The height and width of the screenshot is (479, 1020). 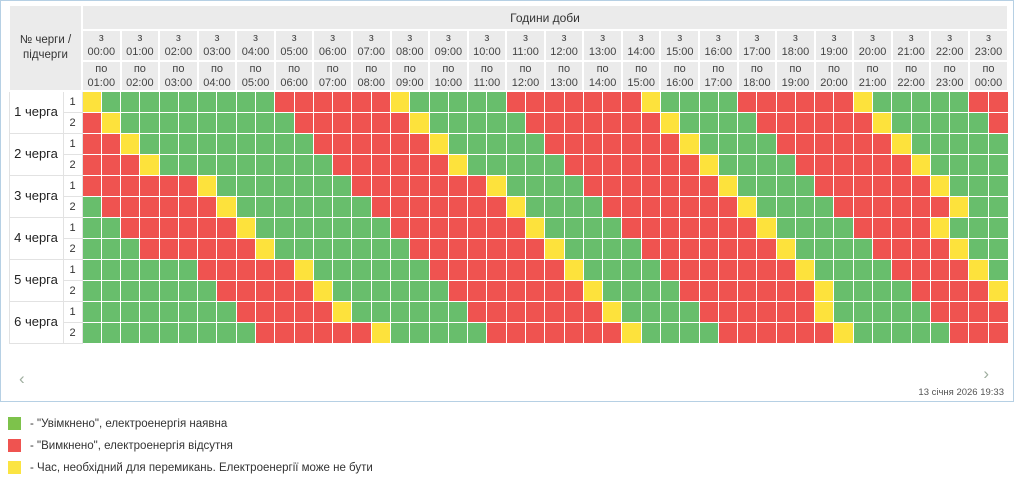 I want to click on next-arrow-button: ›, so click(x=986, y=373).